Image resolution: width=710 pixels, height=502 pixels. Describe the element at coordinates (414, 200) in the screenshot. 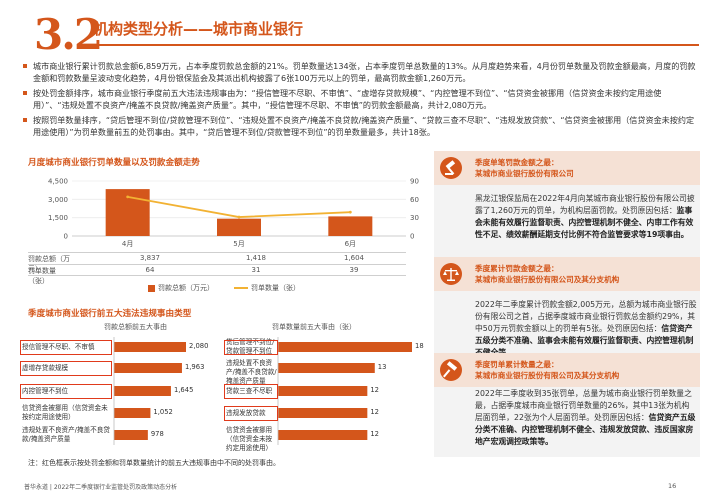

I see `y2-tick-label: 60` at that location.